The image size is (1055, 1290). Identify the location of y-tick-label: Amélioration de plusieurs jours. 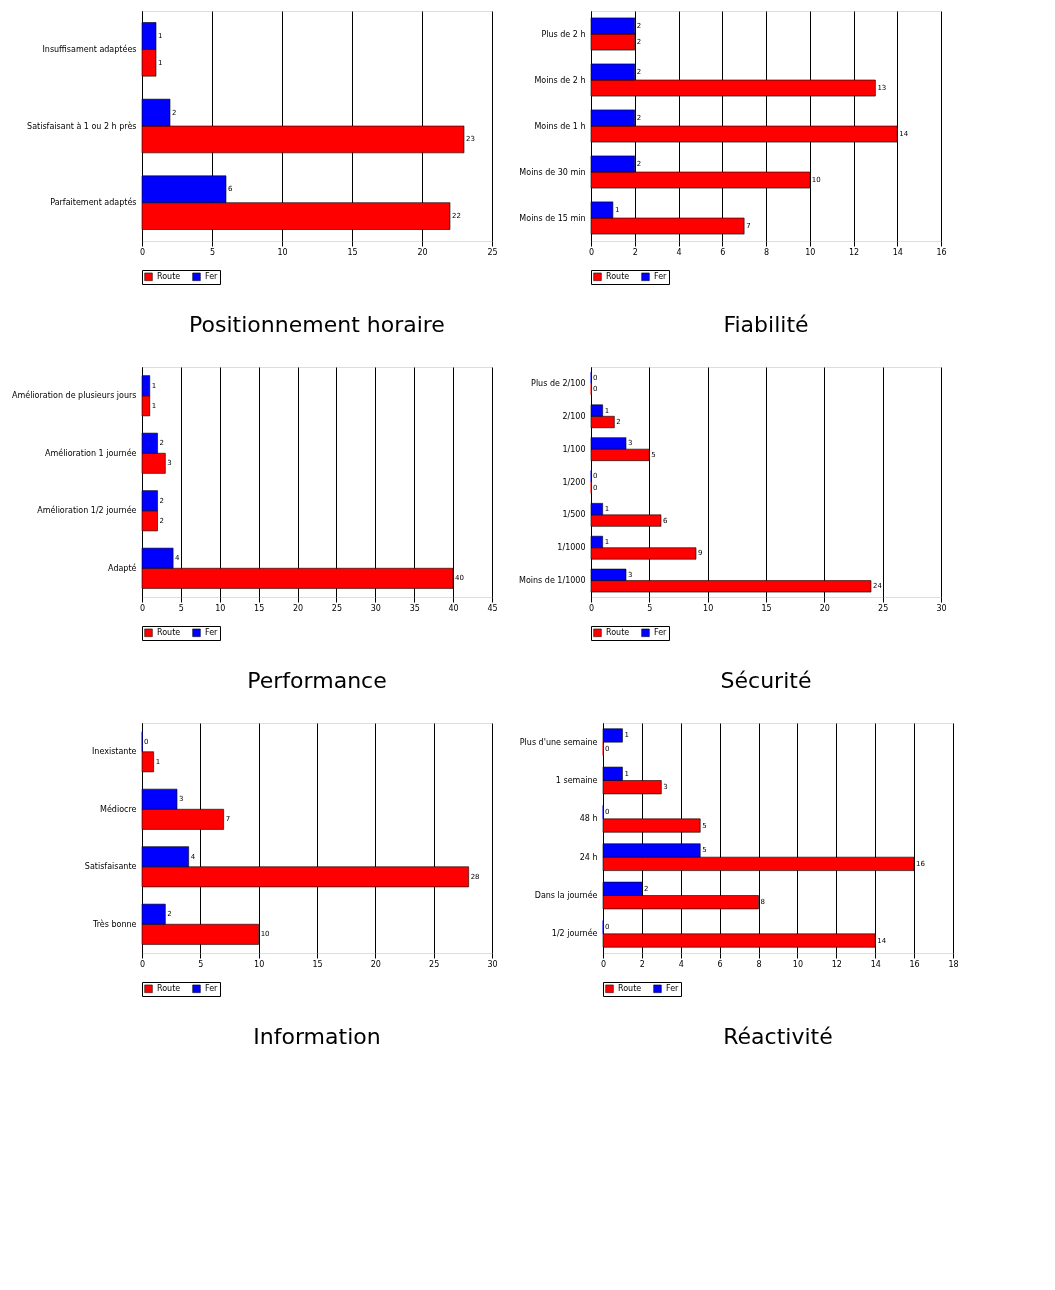
(74, 395).